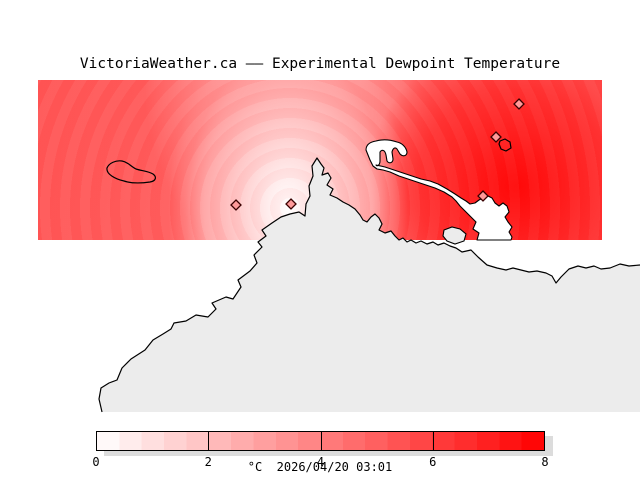  I want to click on colorbar-caption: °C 2026/04/20 03:01, so click(320, 467).